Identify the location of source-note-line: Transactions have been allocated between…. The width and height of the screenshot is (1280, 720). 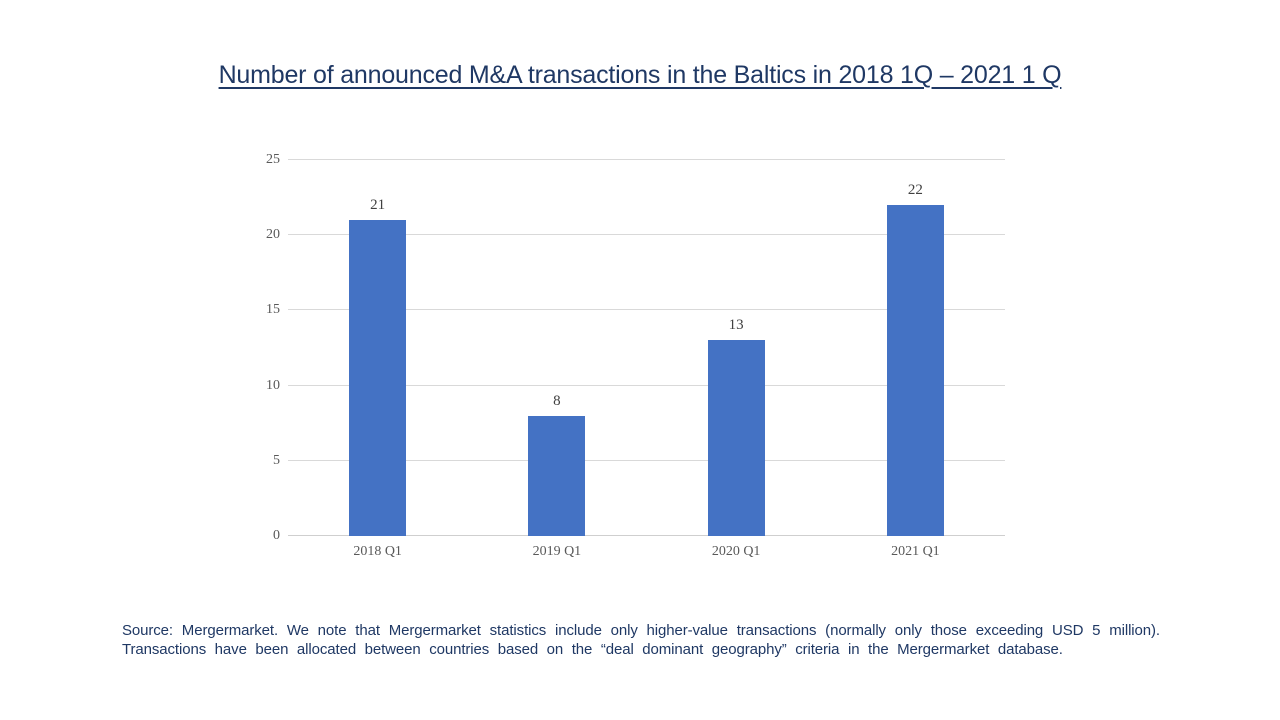
(592, 649).